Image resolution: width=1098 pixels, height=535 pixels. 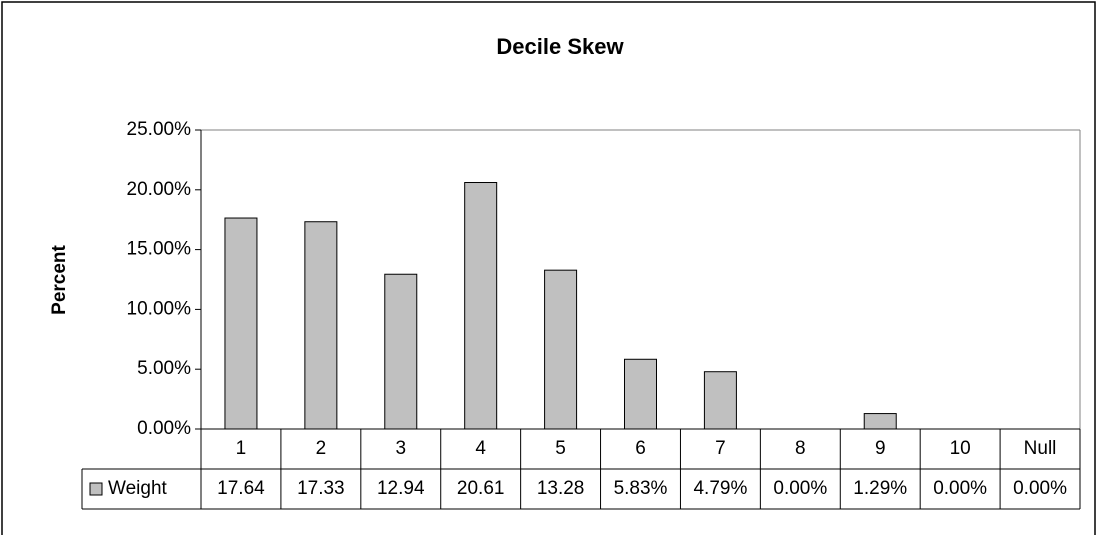 I want to click on y-tick-label: 0.00%, so click(x=164, y=428).